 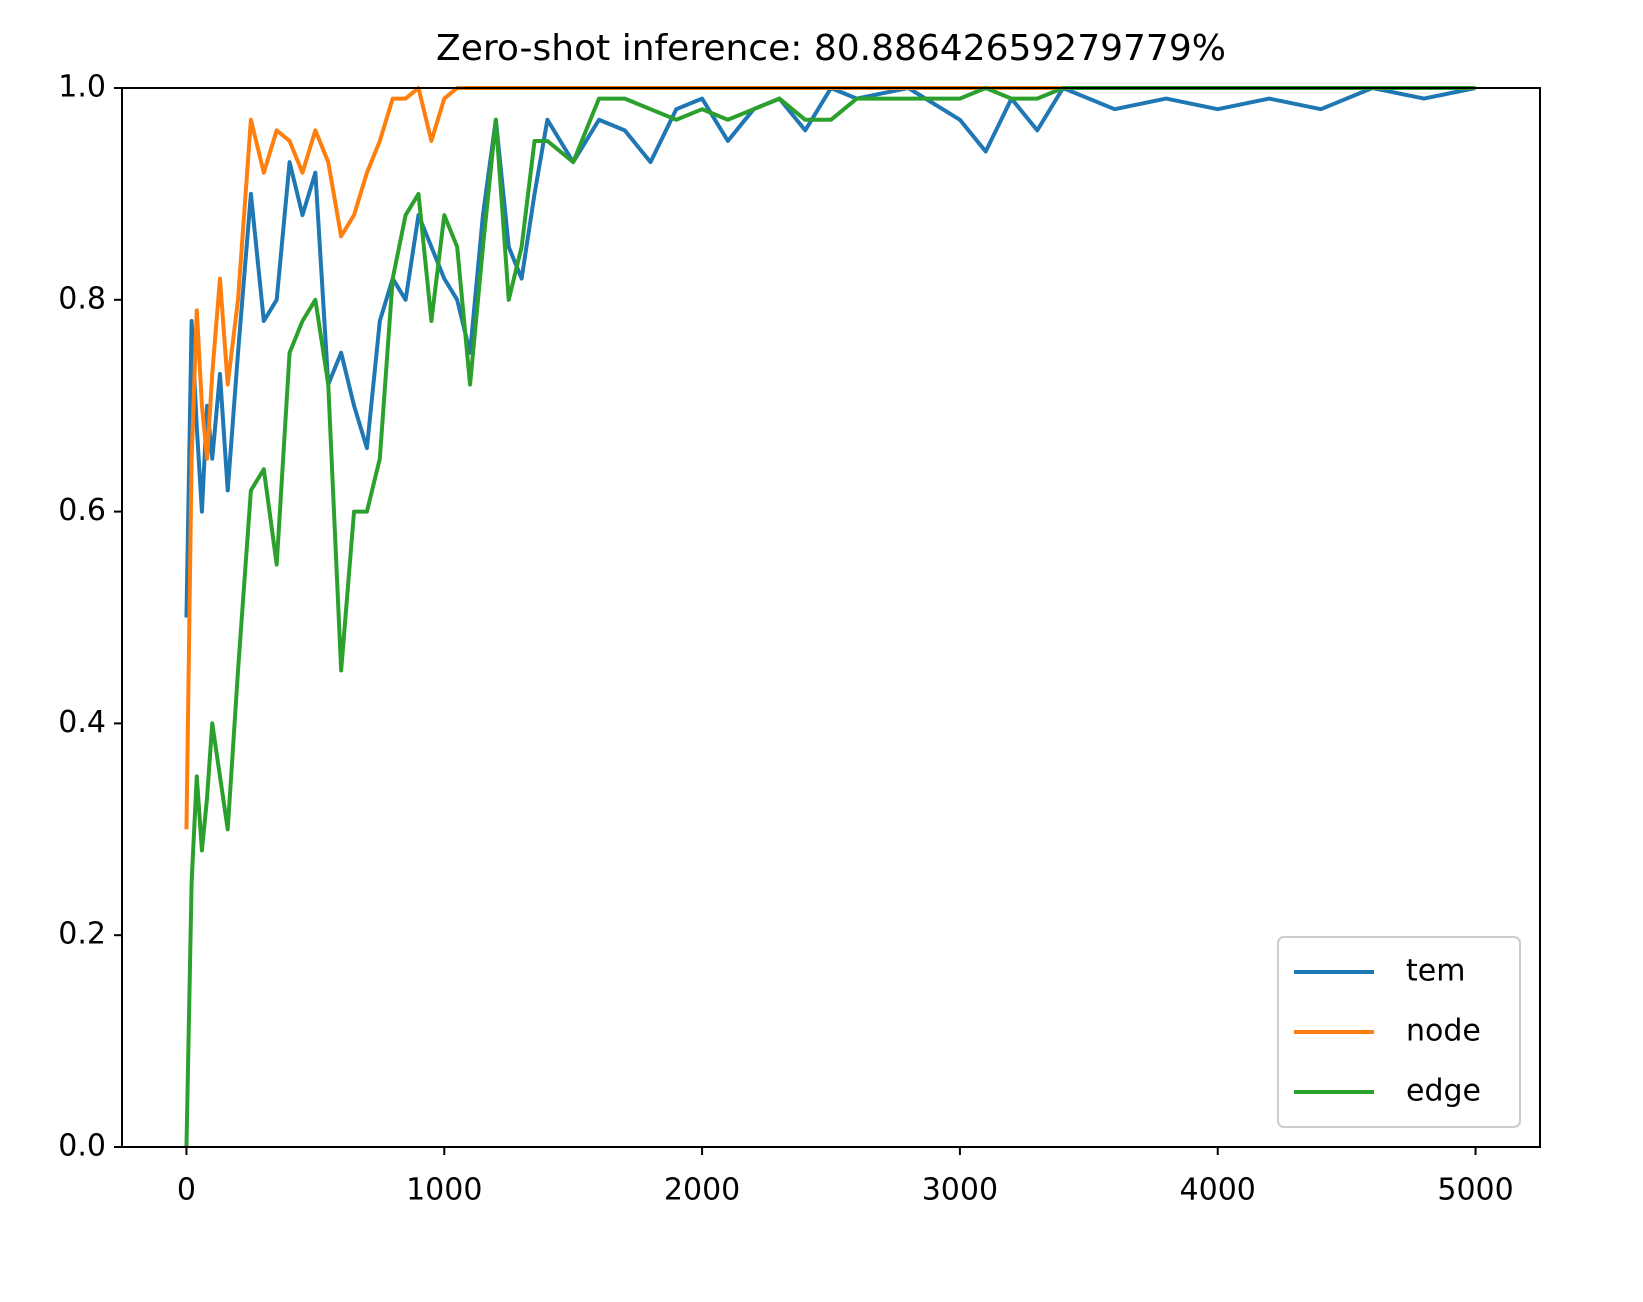 What do you see at coordinates (1475, 1190) in the screenshot?
I see `x-tick-label: 5000` at bounding box center [1475, 1190].